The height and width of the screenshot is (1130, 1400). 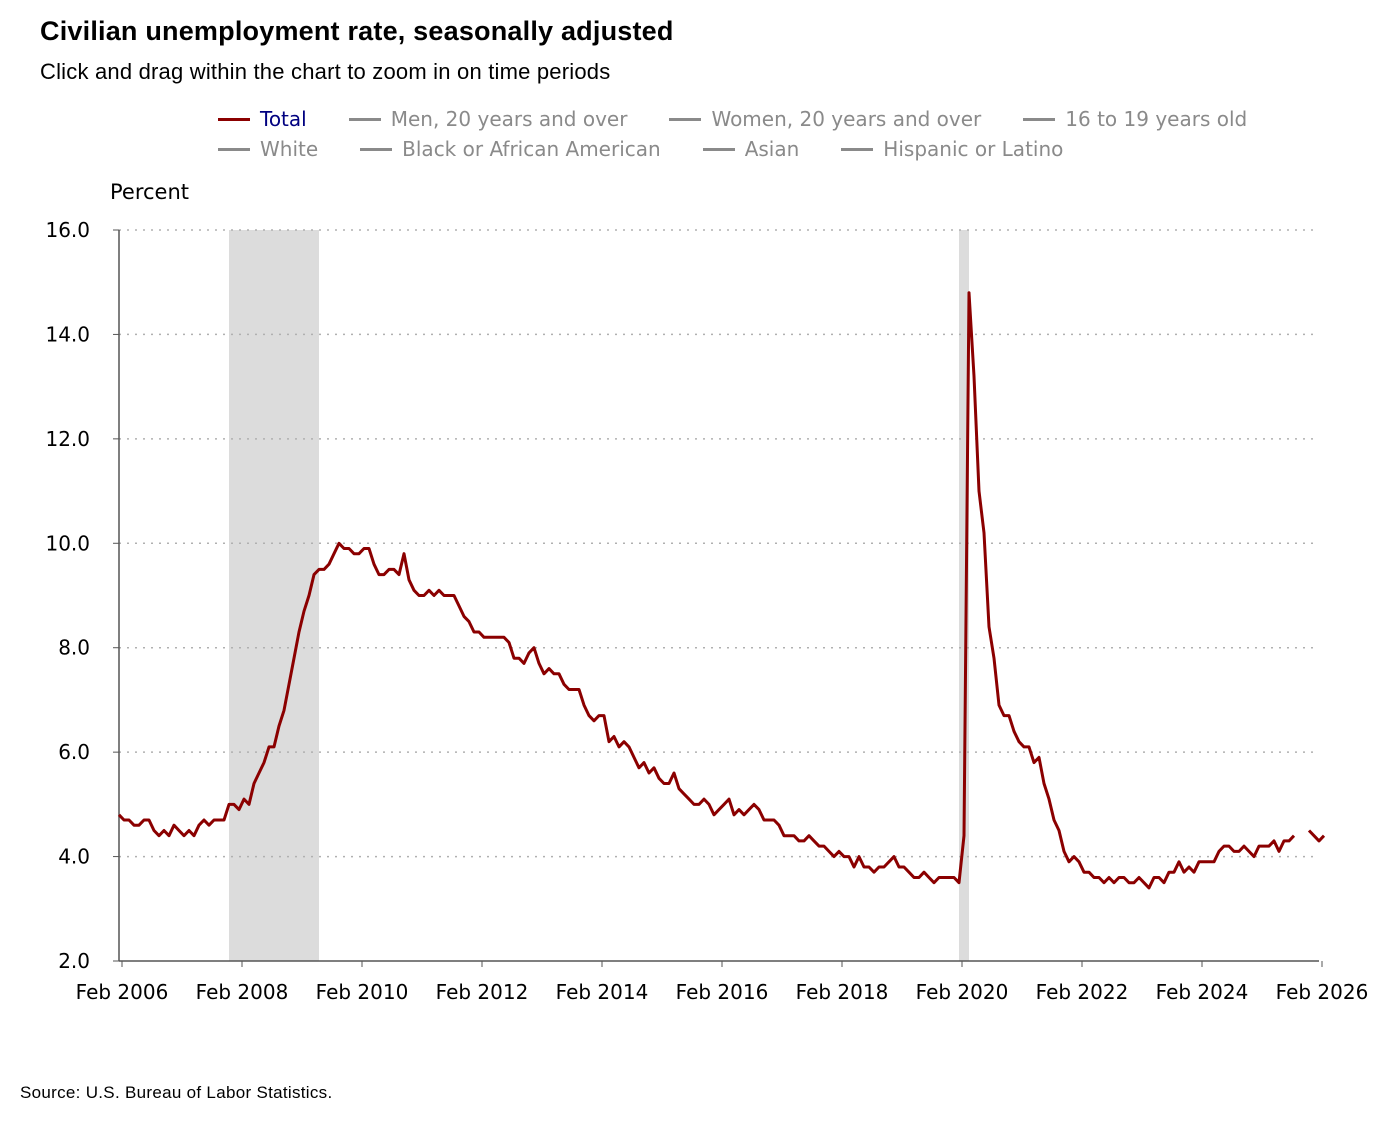 What do you see at coordinates (67, 334) in the screenshot?
I see `y-tick-label: 14.0` at bounding box center [67, 334].